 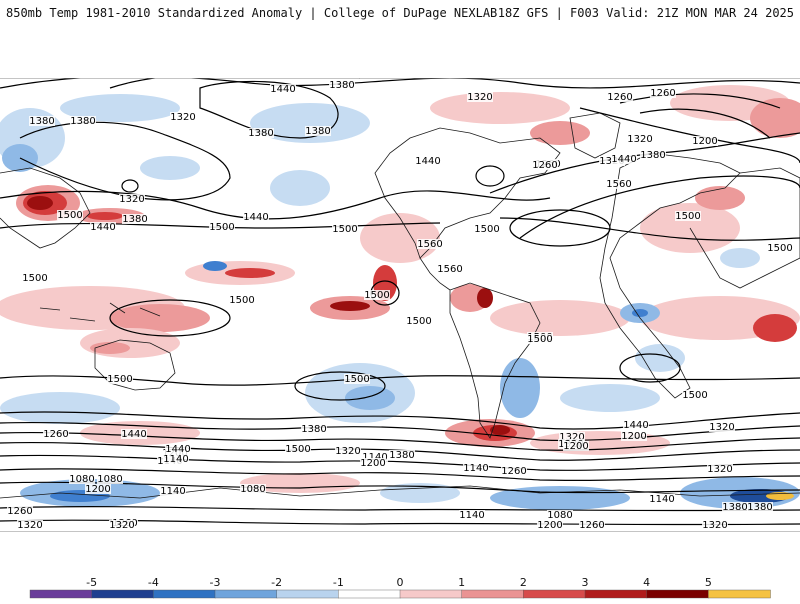 I want to click on coastline-asia-west, so click(x=45, y=208).